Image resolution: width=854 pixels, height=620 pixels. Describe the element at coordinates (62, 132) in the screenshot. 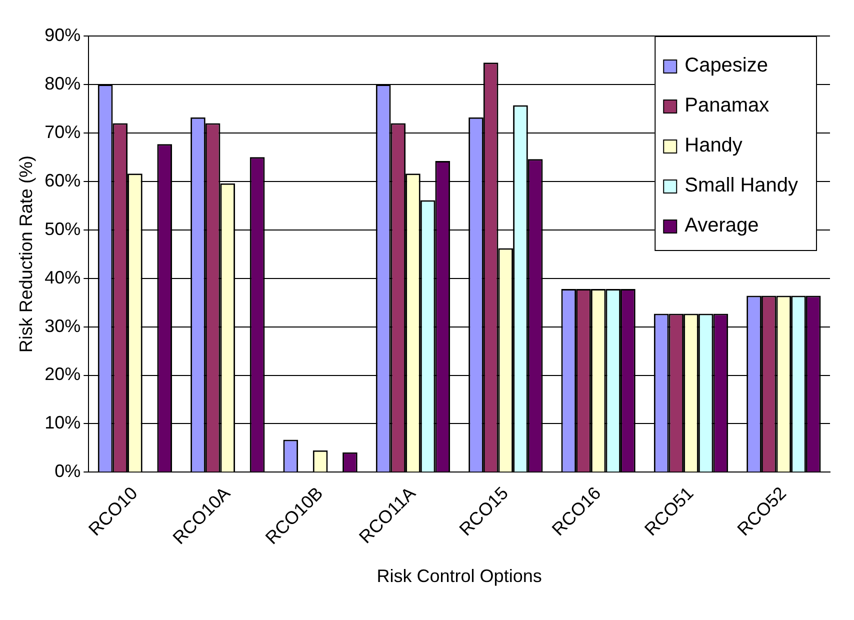

I see `y-tick-label: 70%` at that location.